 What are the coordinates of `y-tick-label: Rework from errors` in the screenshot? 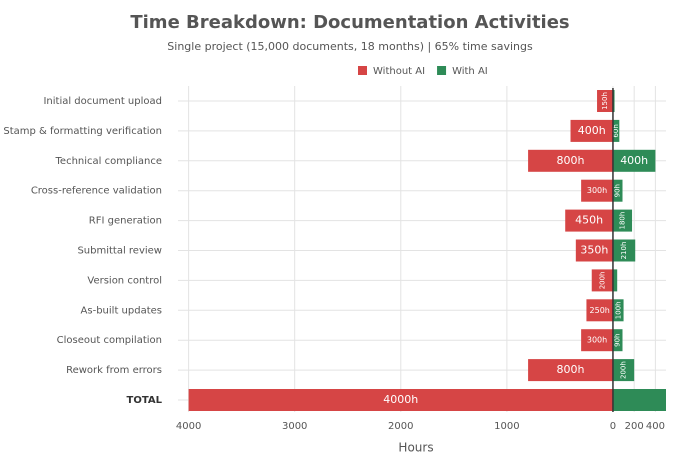 It's located at (114, 370).